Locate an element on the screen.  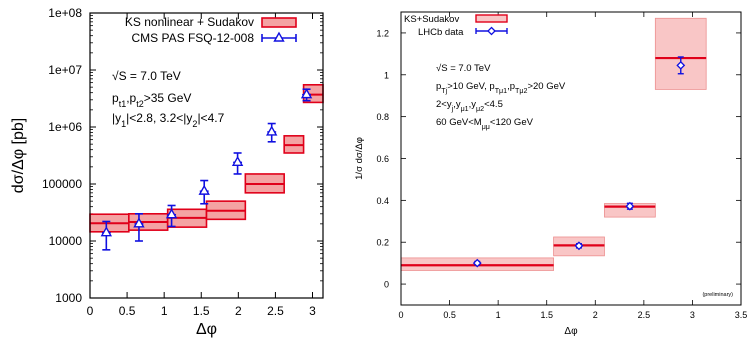
legend-label: KS nonlinear + Sudakov is located at coordinates (189, 22).